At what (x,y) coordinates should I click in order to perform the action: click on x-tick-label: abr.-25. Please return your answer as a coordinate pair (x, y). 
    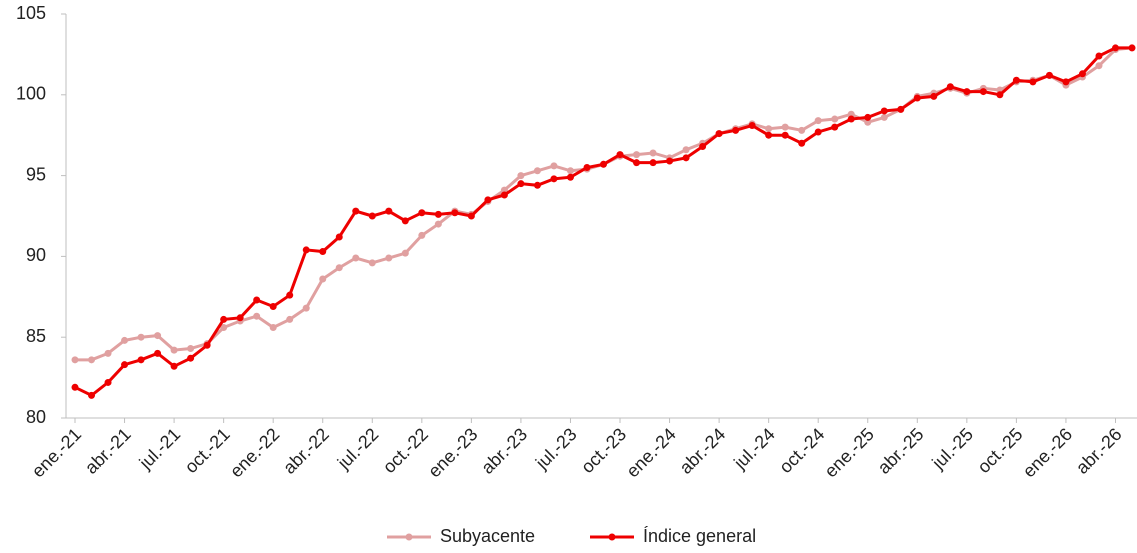
    Looking at the image, I should click on (901, 451).